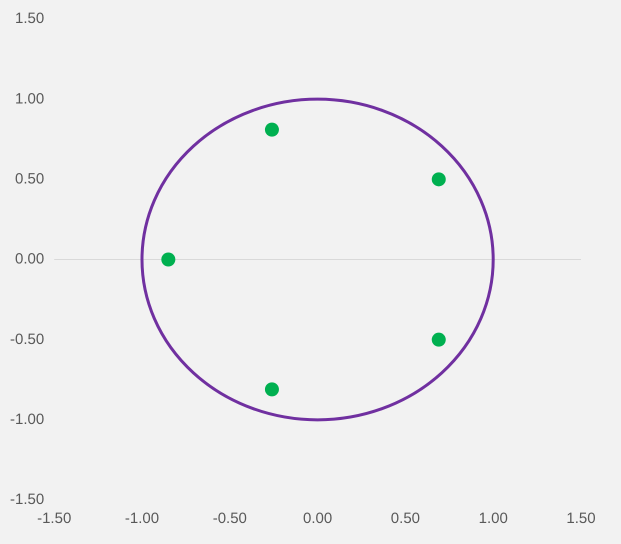 The height and width of the screenshot is (544, 621). I want to click on y-tick-label: -1.50, so click(27, 499).